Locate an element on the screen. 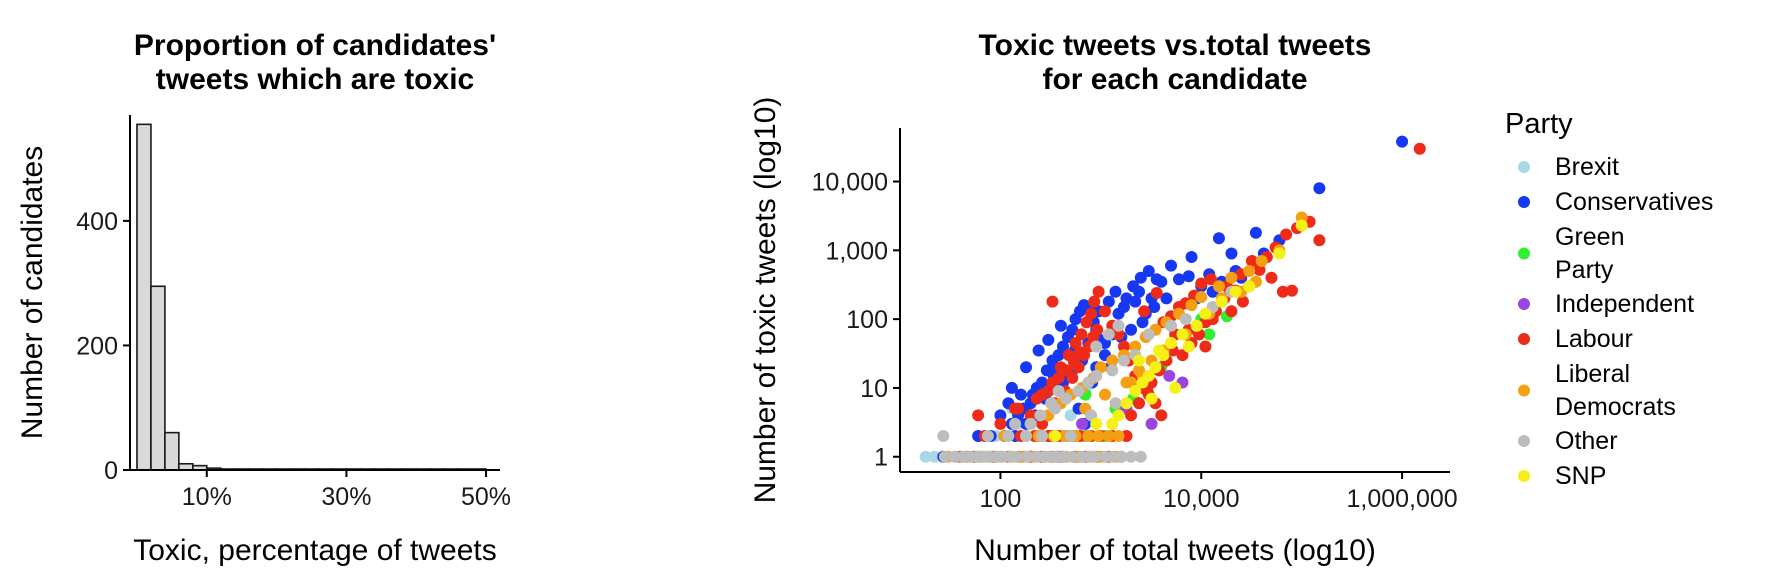 This screenshot has height=585, width=1767. y-axis-title: Number of candidates is located at coordinates (32, 293).